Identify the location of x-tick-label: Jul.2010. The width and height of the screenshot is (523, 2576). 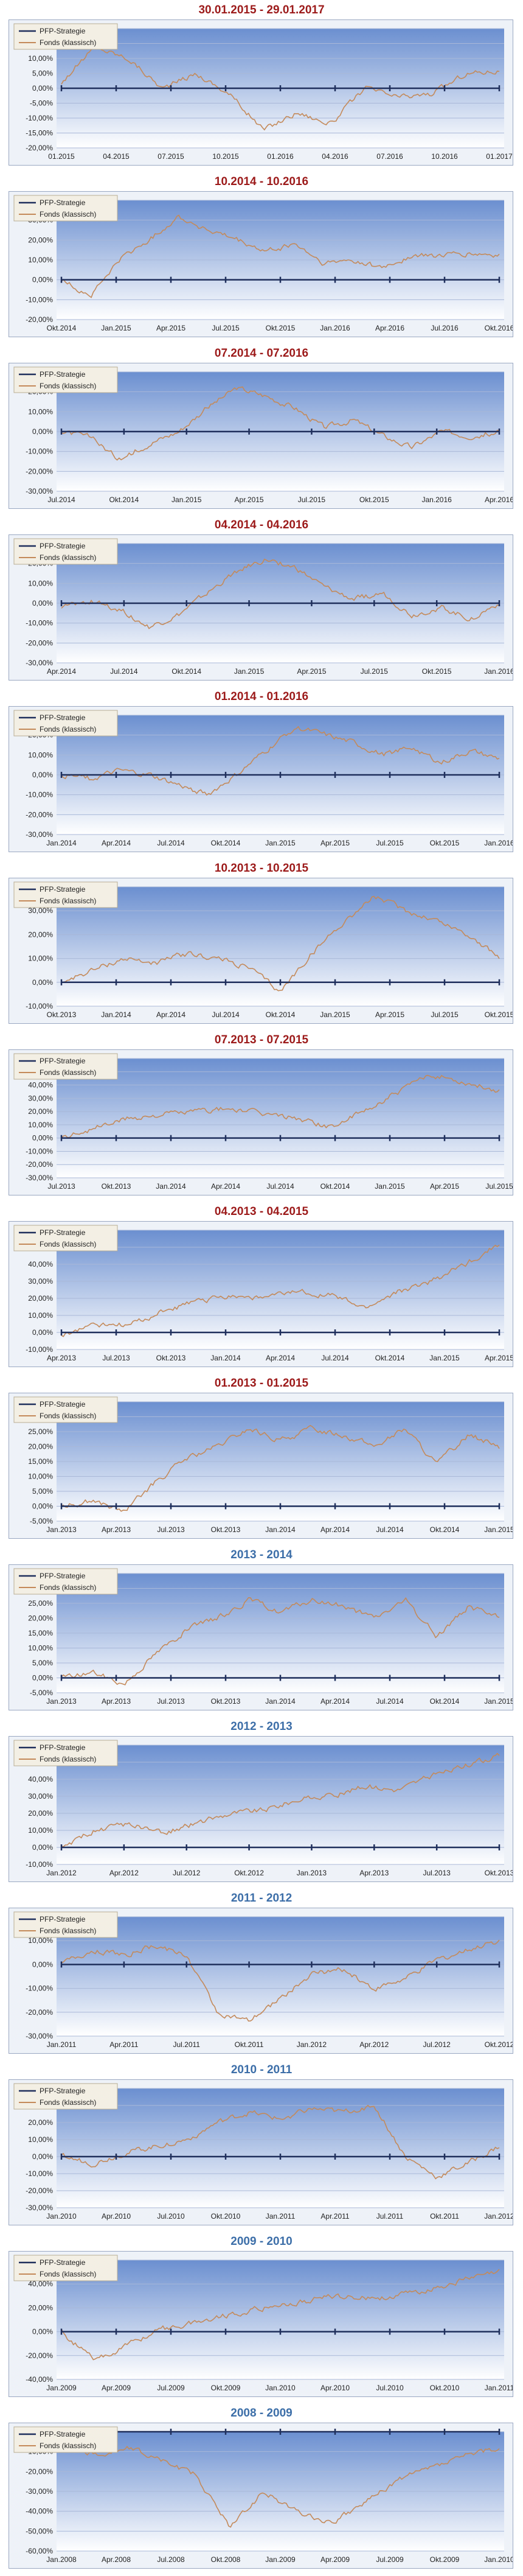
(390, 2388).